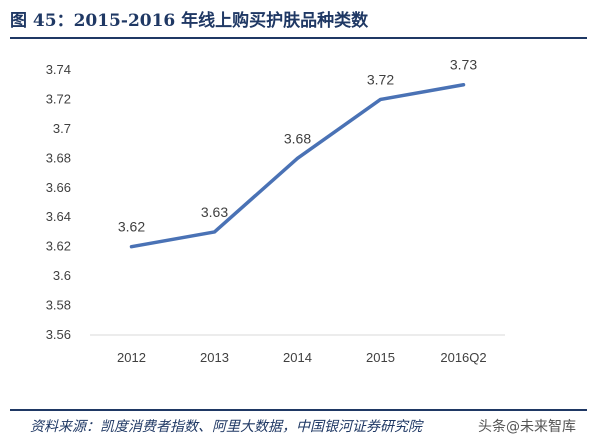 The height and width of the screenshot is (444, 597). What do you see at coordinates (380, 79) in the screenshot?
I see `data-label: 3.72` at bounding box center [380, 79].